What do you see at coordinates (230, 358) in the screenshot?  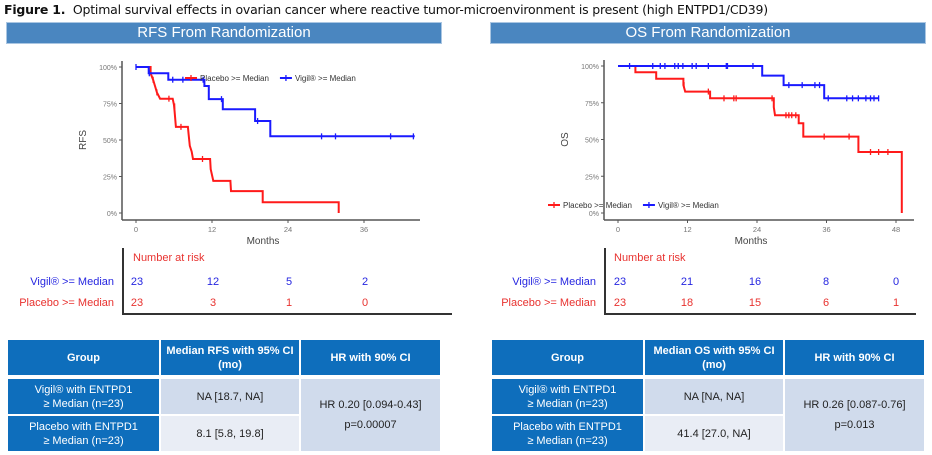 I see `col-header-median: Median RFS with 95% CI (mo)` at bounding box center [230, 358].